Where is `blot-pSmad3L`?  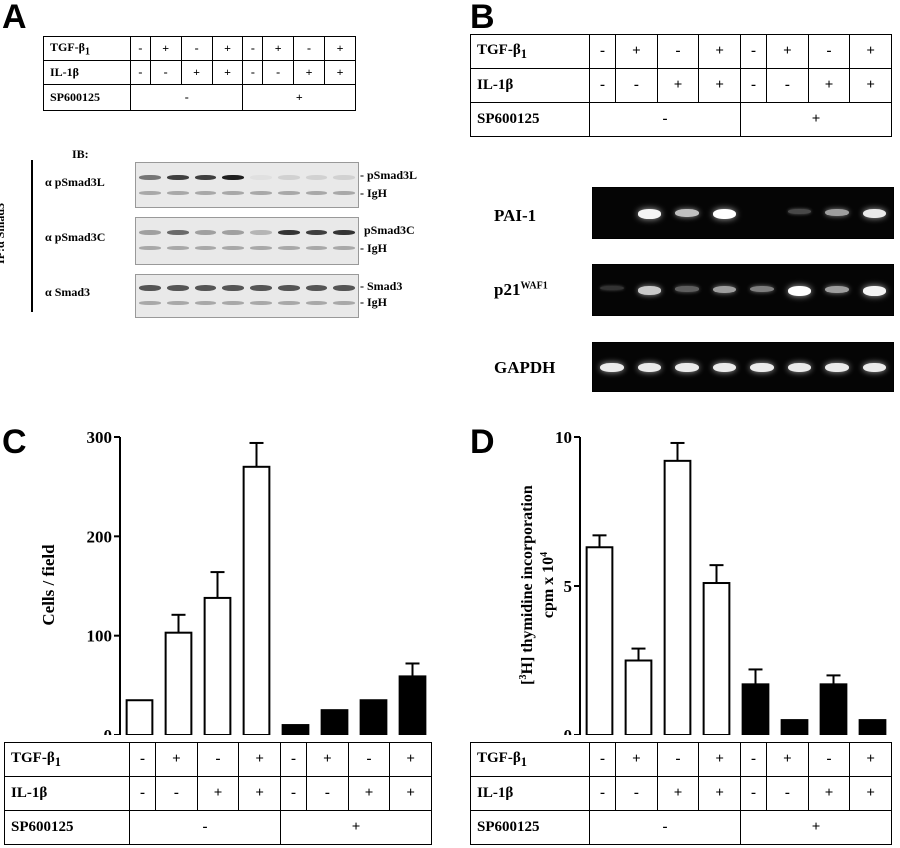 blot-pSmad3L is located at coordinates (247, 185).